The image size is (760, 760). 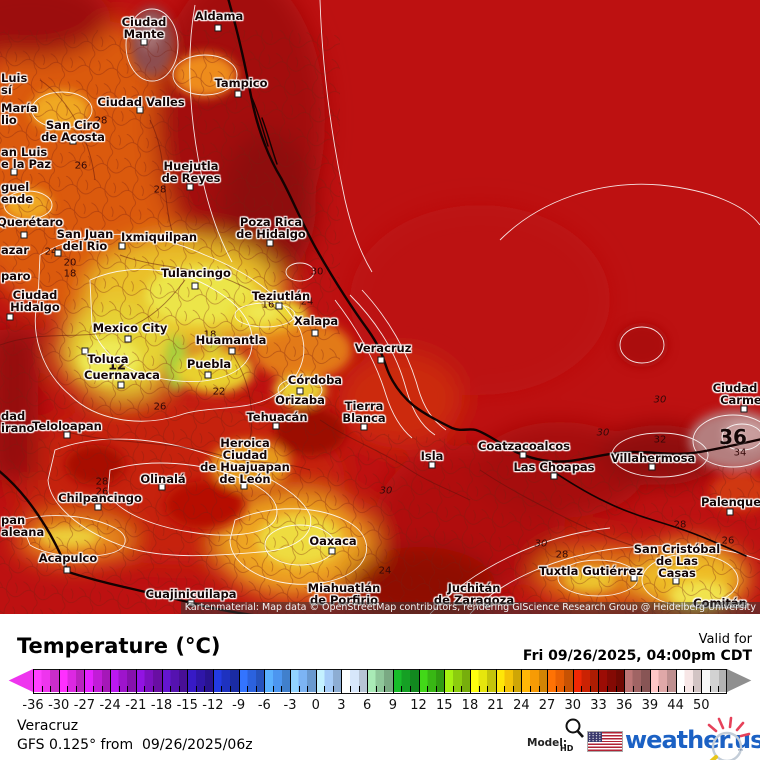 I want to click on city-label: Ciudad de Carmen, so click(x=736, y=394).